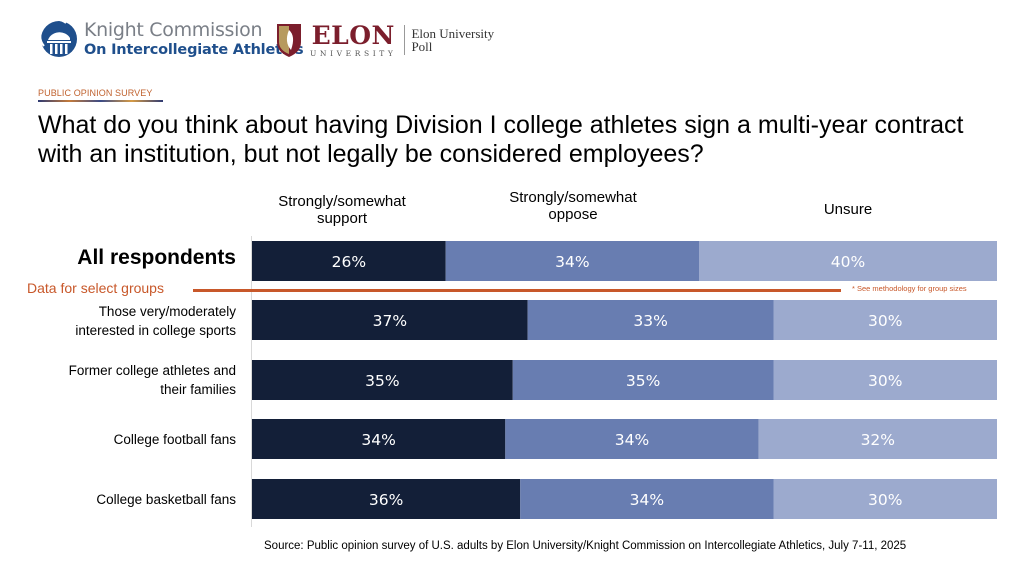 Image resolution: width=1024 pixels, height=577 pixels. What do you see at coordinates (909, 288) in the screenshot?
I see `methodology-note: * See methodology for group sizes` at bounding box center [909, 288].